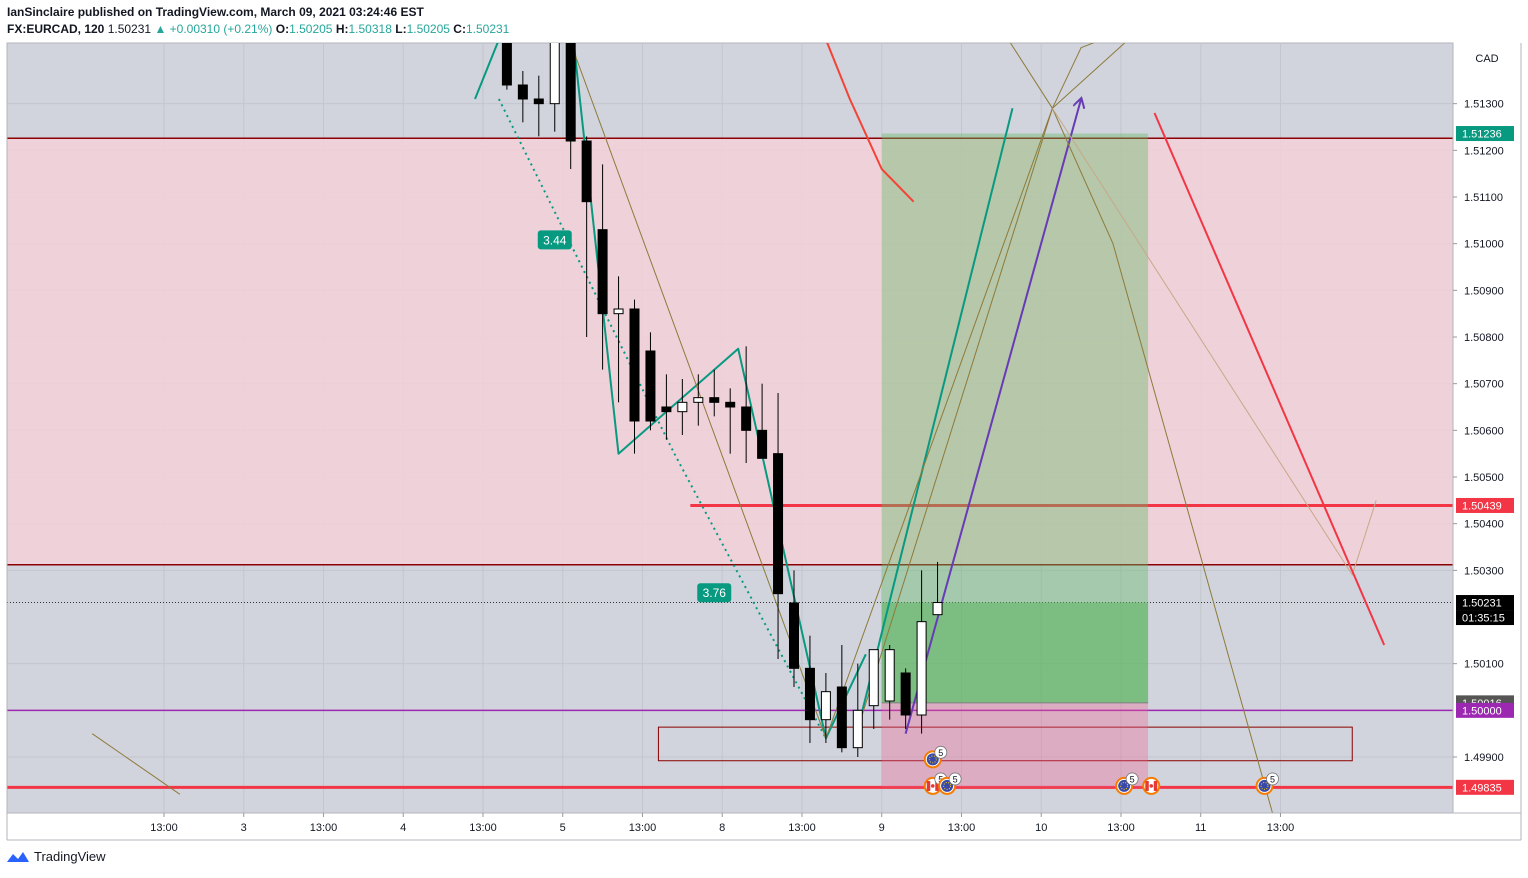  Describe the element at coordinates (70, 856) in the screenshot. I see `tradingview-brand: TradingView` at that location.